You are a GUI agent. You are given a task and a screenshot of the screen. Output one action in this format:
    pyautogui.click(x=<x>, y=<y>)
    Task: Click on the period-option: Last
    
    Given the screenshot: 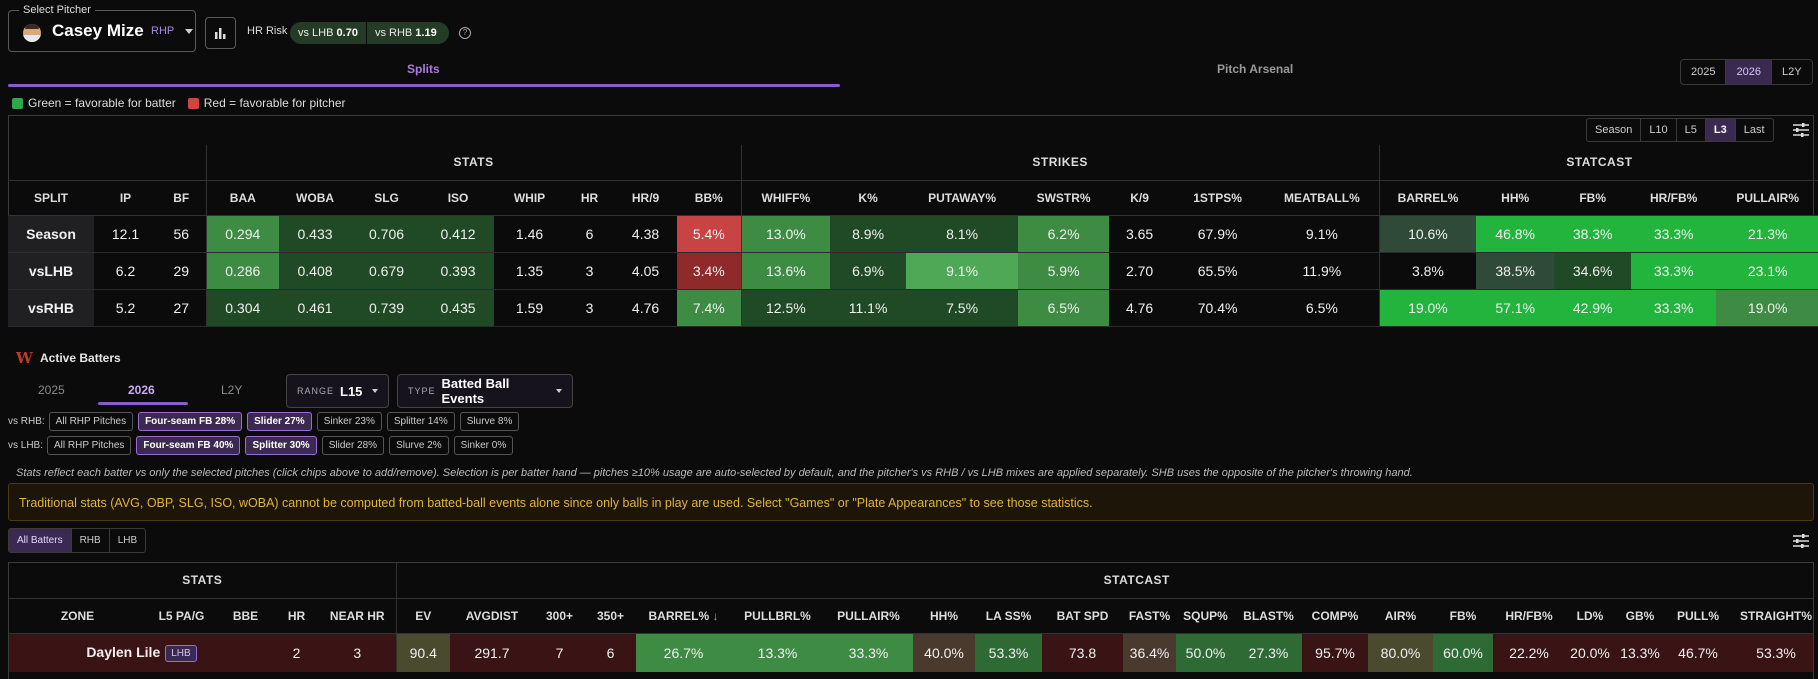 What is the action you would take?
    pyautogui.click(x=1754, y=130)
    